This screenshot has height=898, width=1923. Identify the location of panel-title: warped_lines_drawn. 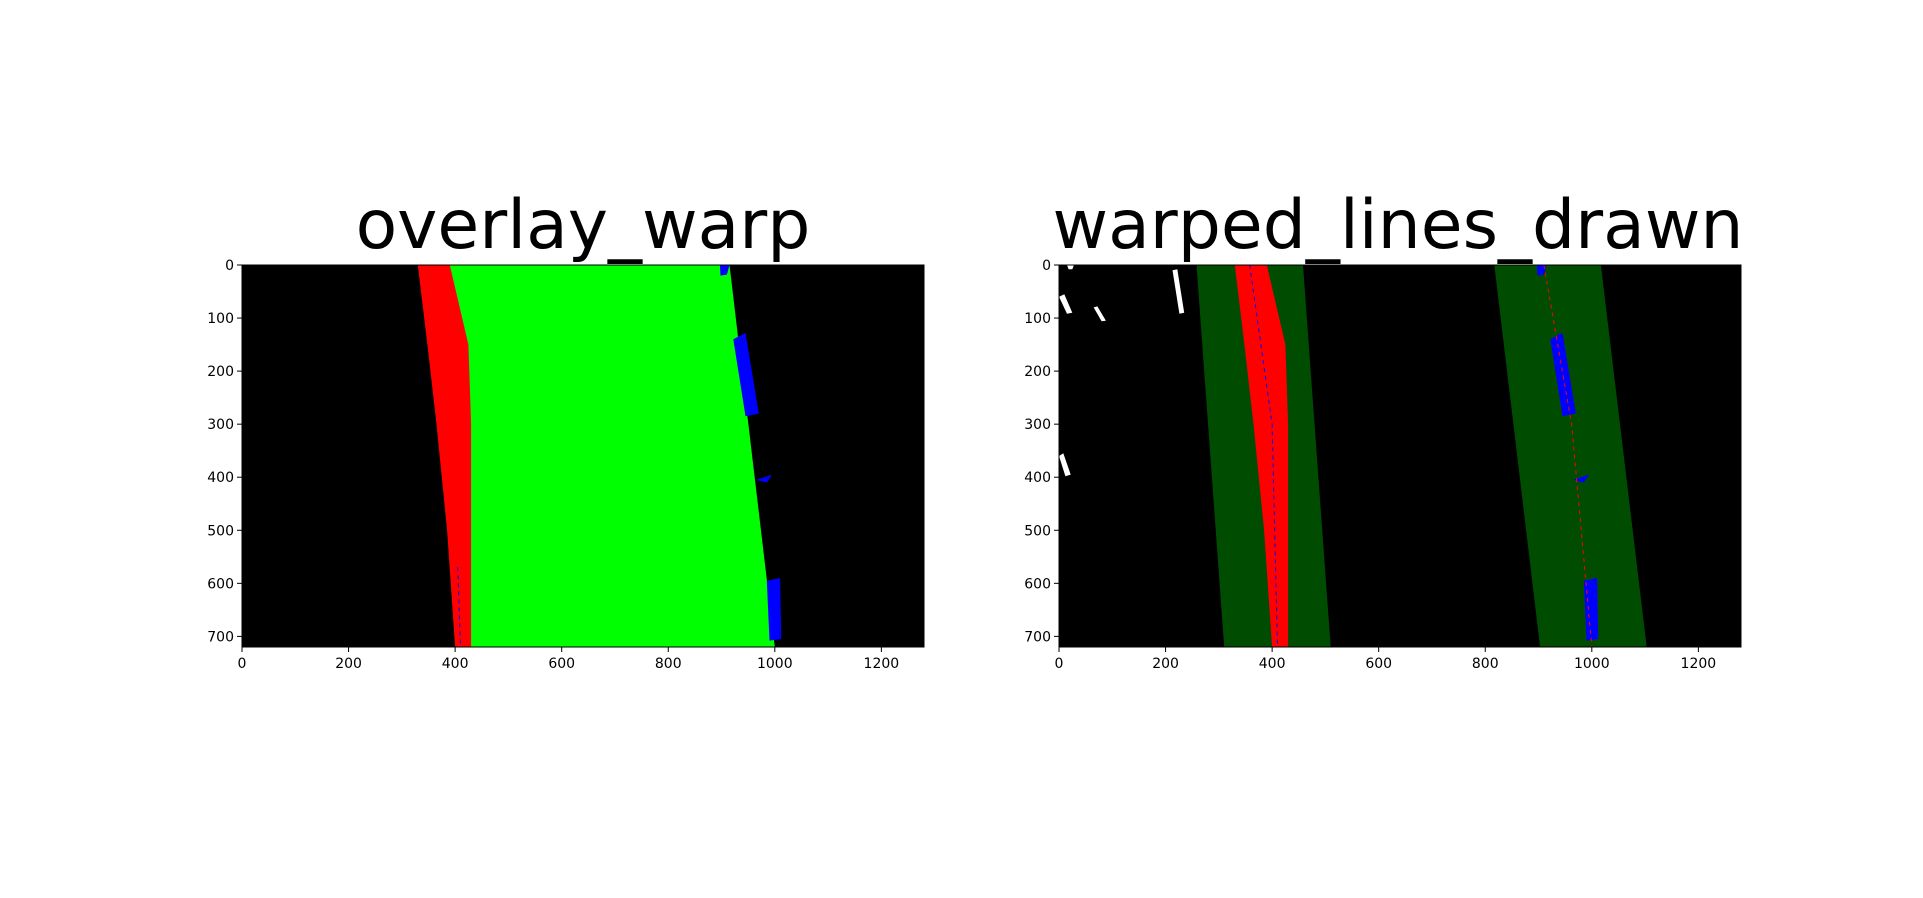
(1397, 225).